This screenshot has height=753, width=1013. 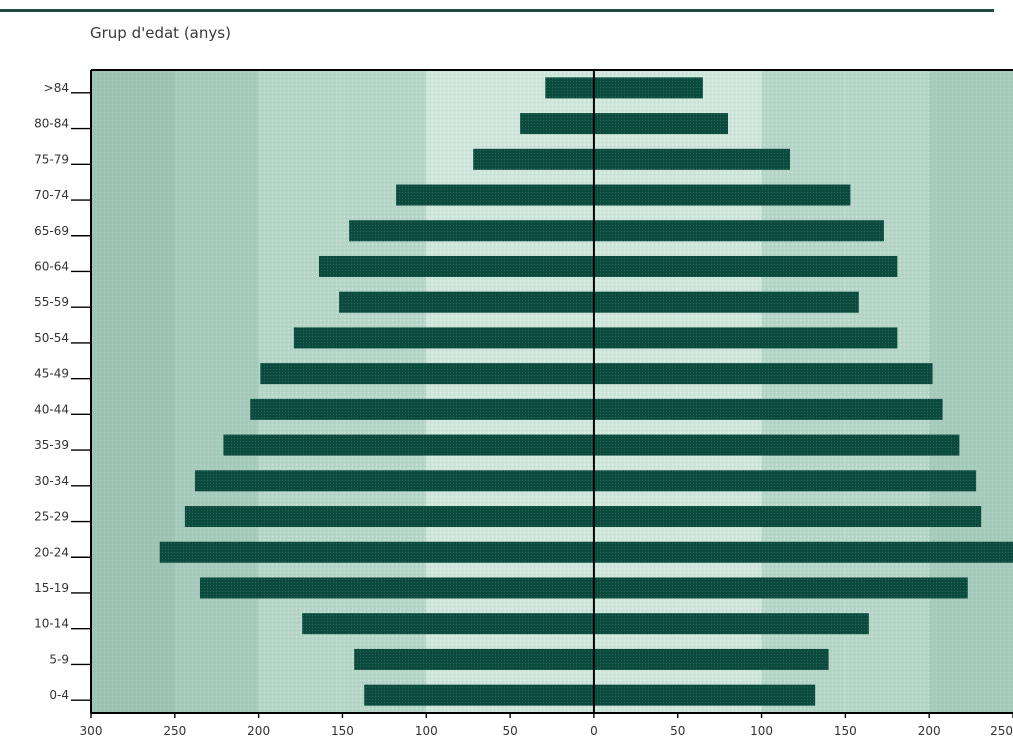 I want to click on y-tick-label: 5-9, so click(x=59, y=659).